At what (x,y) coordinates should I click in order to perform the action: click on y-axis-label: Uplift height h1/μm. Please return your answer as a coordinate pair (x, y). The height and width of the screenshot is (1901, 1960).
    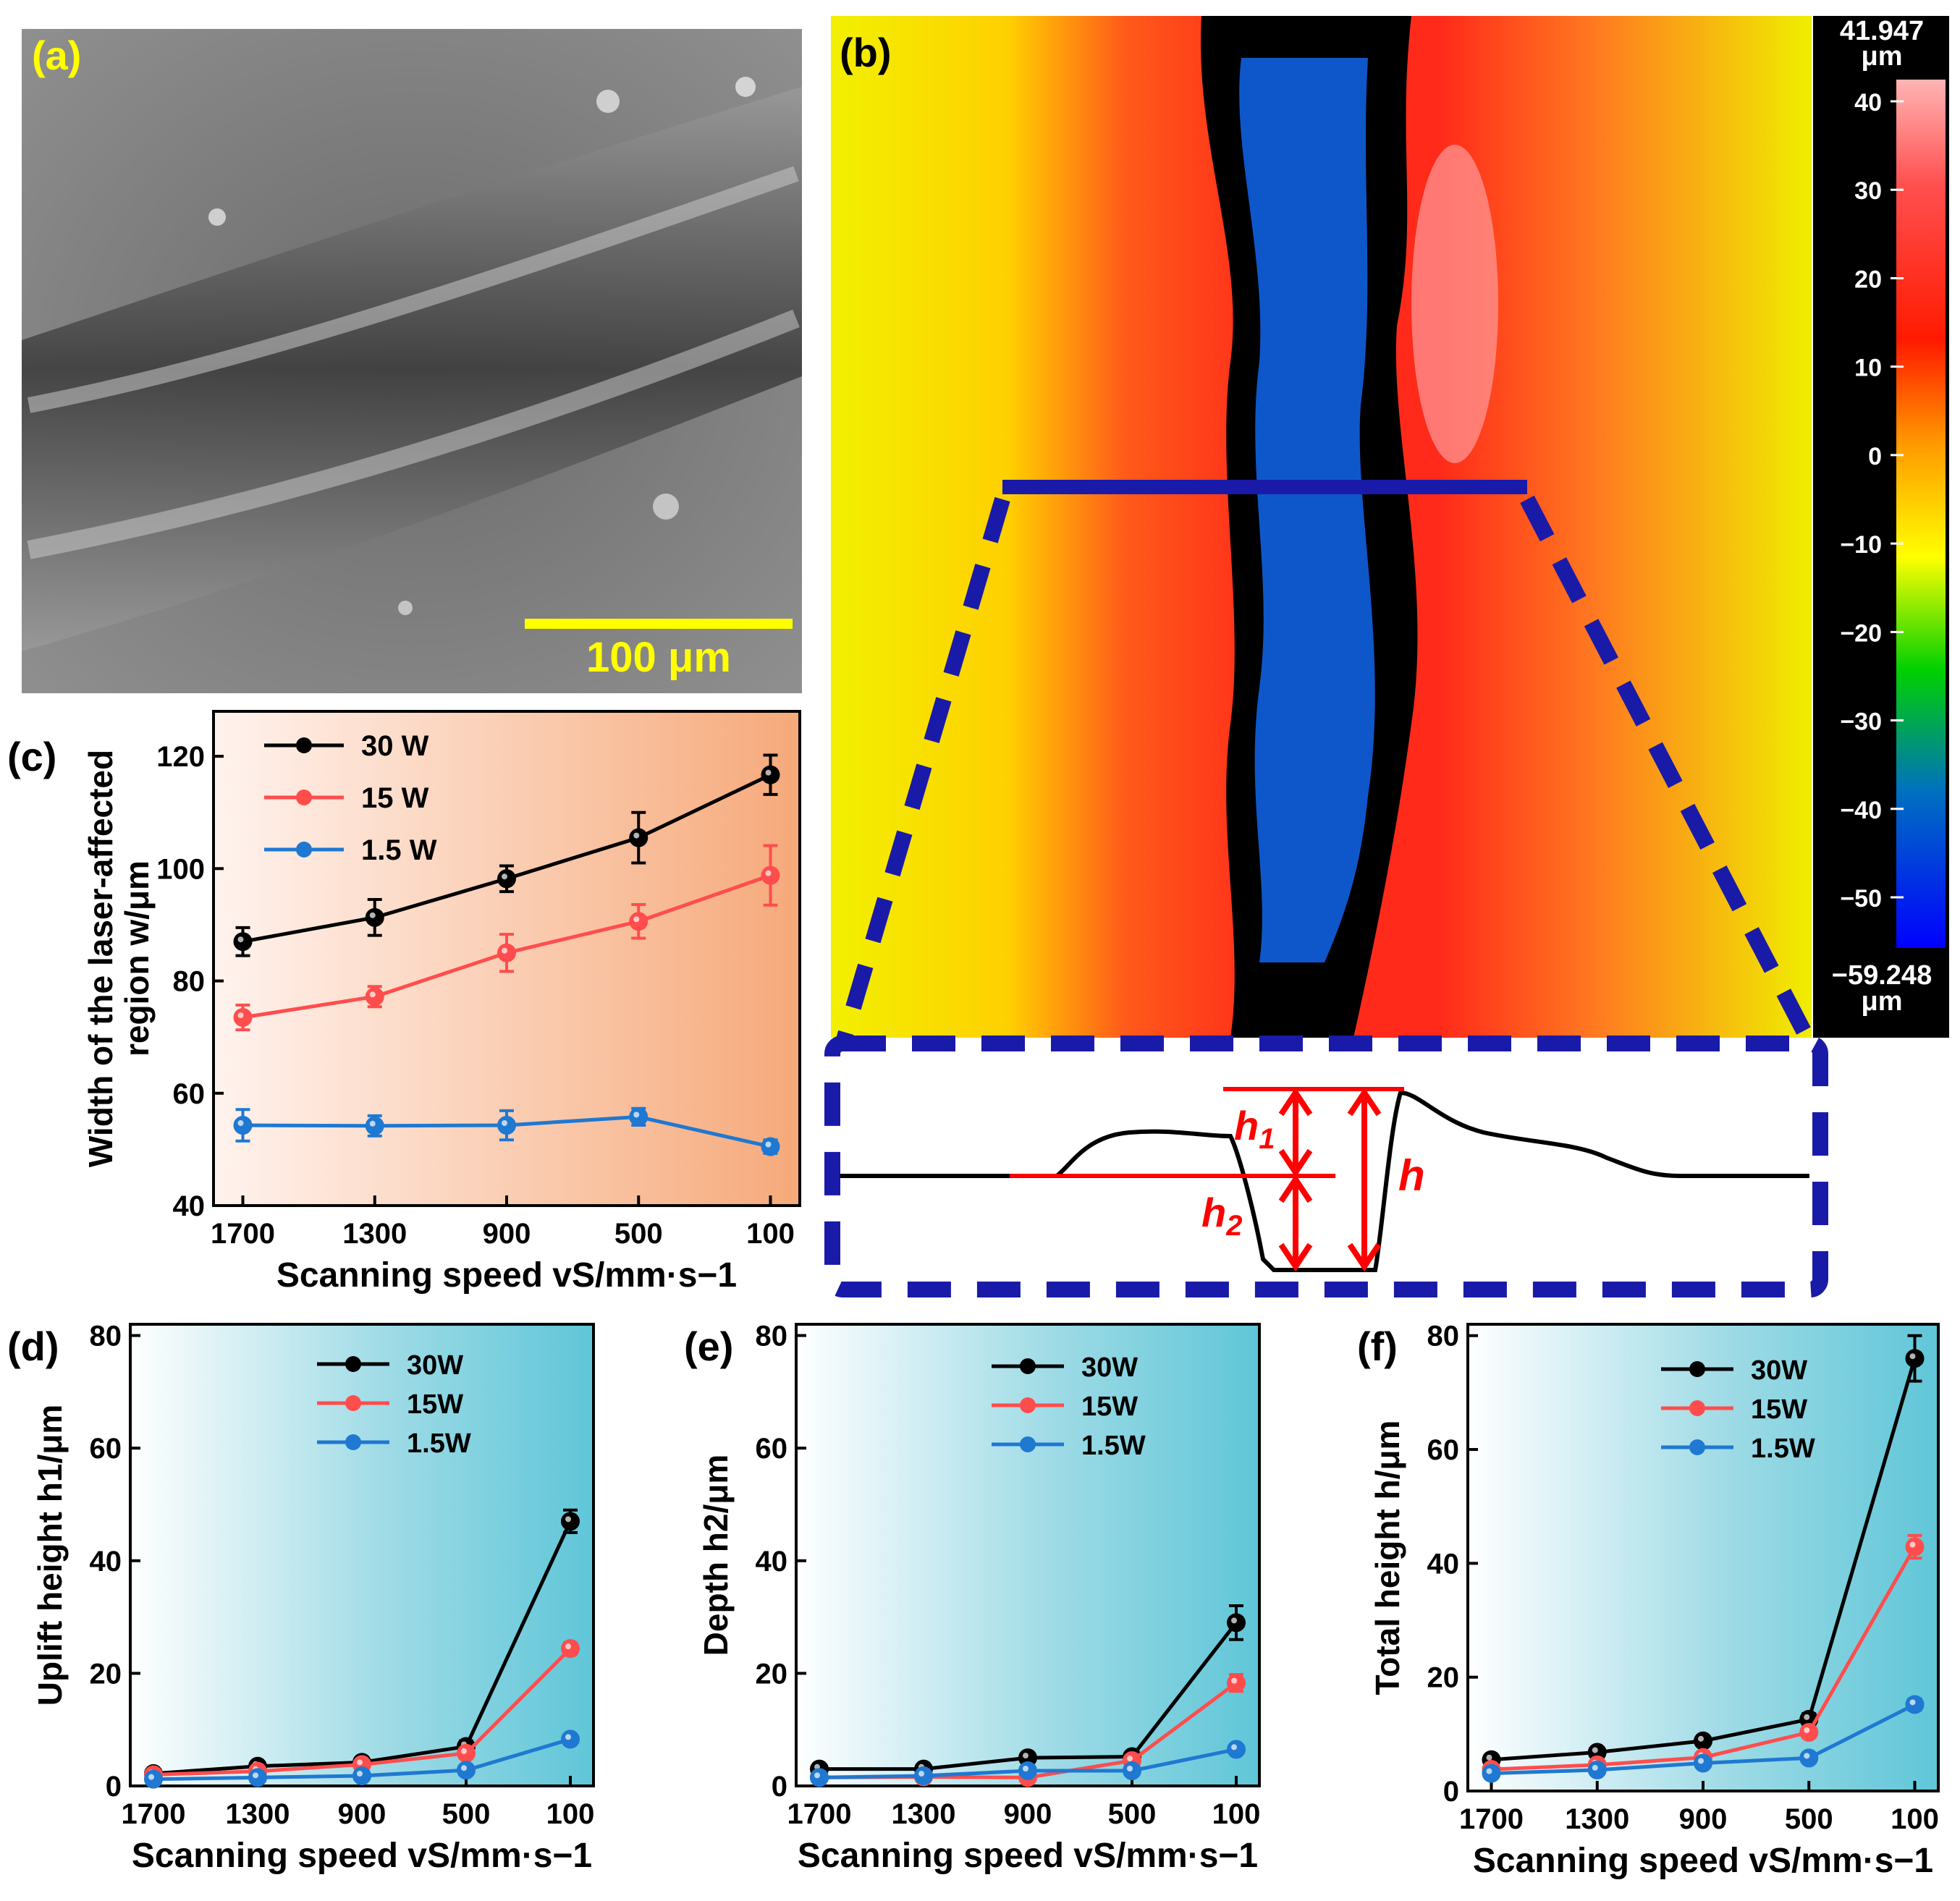
    Looking at the image, I should click on (50, 1555).